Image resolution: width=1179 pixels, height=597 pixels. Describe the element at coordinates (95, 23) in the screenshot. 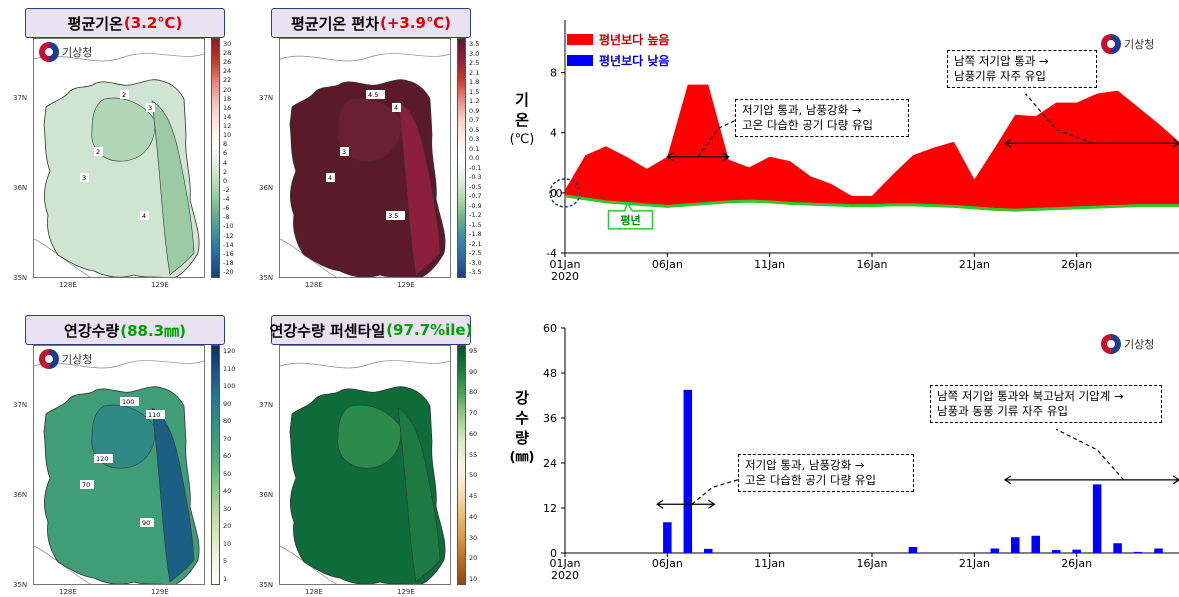

I see `map-title-text: 평균기온` at that location.